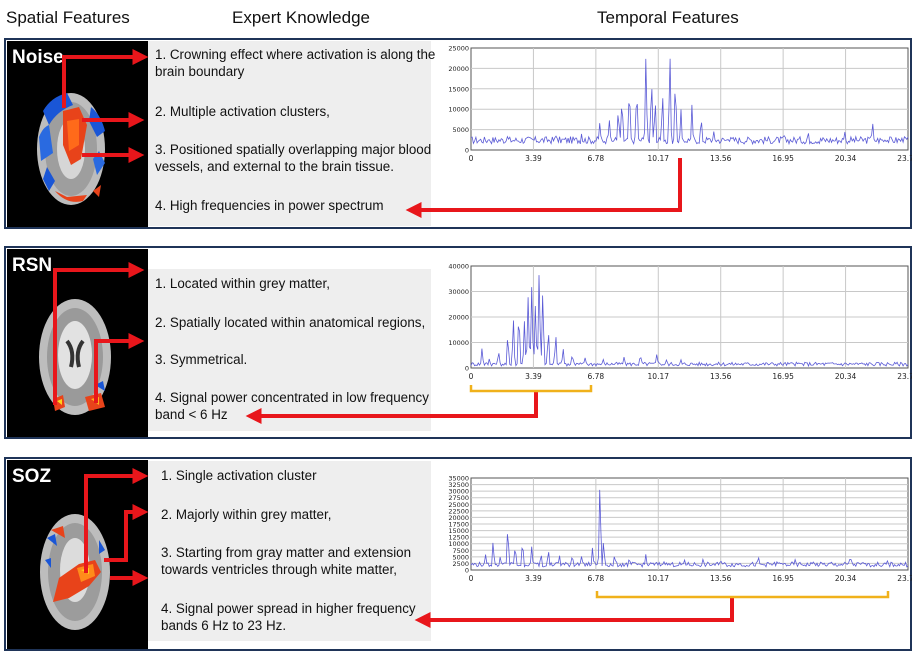 The image size is (915, 654). What do you see at coordinates (38, 57) in the screenshot?
I see `panel-label-noise: Noise` at bounding box center [38, 57].